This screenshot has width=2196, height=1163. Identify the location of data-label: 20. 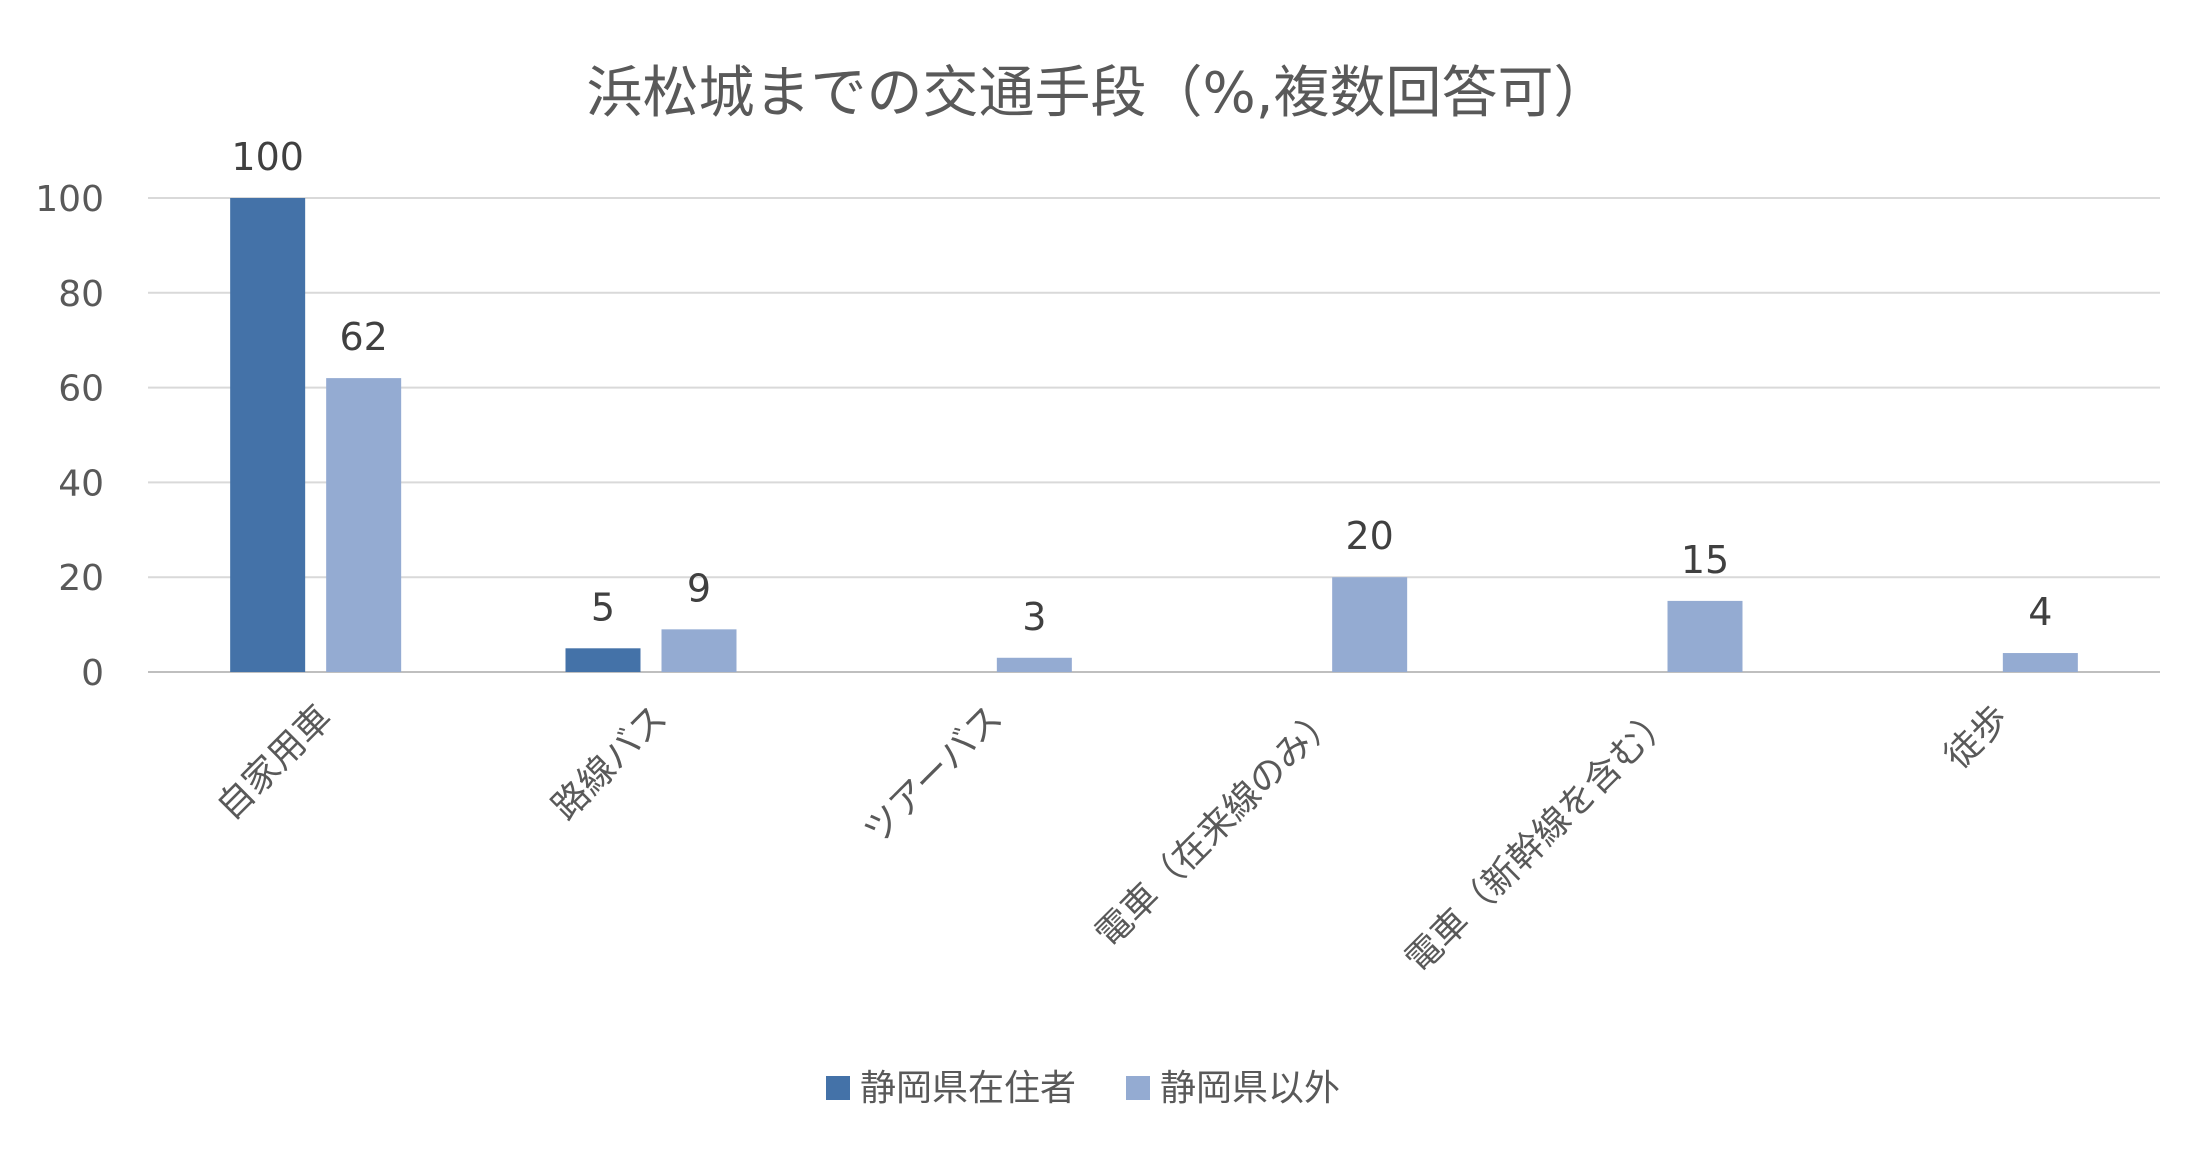
(1369, 536).